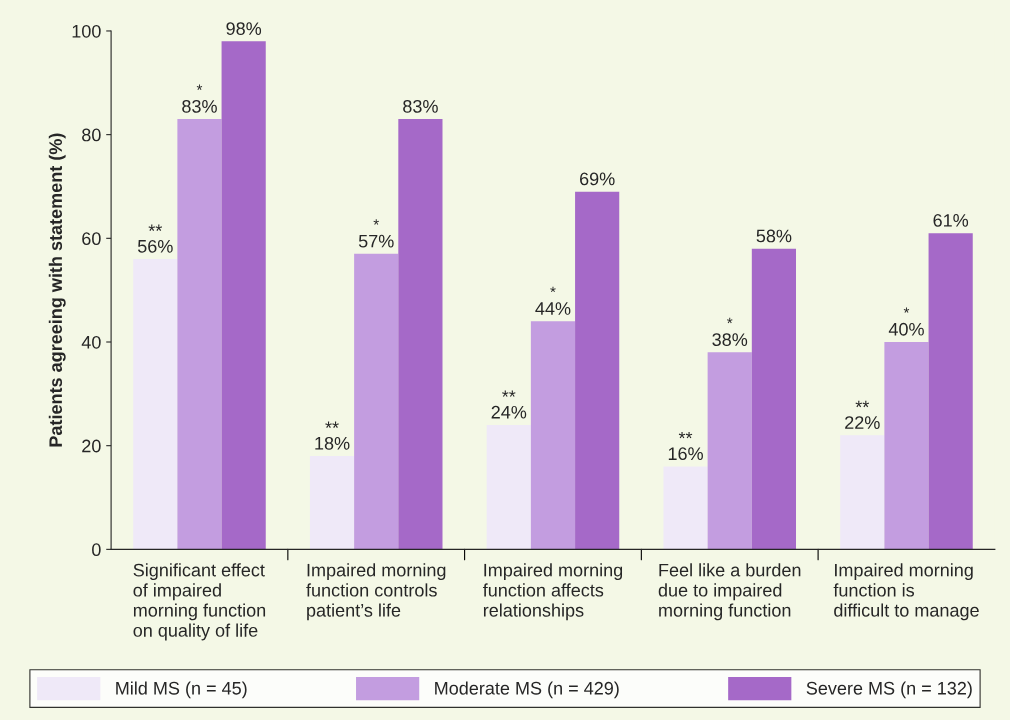 The width and height of the screenshot is (1010, 720). What do you see at coordinates (244, 28) in the screenshot?
I see `data-label: 98%` at bounding box center [244, 28].